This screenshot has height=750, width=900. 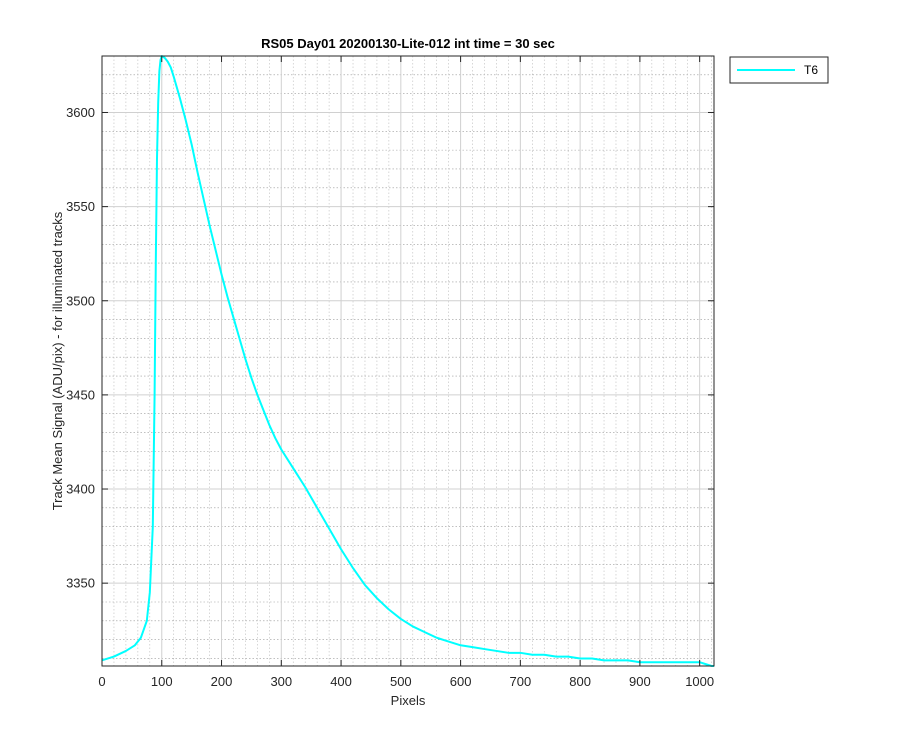 What do you see at coordinates (281, 681) in the screenshot?
I see `x-tick-label: 300` at bounding box center [281, 681].